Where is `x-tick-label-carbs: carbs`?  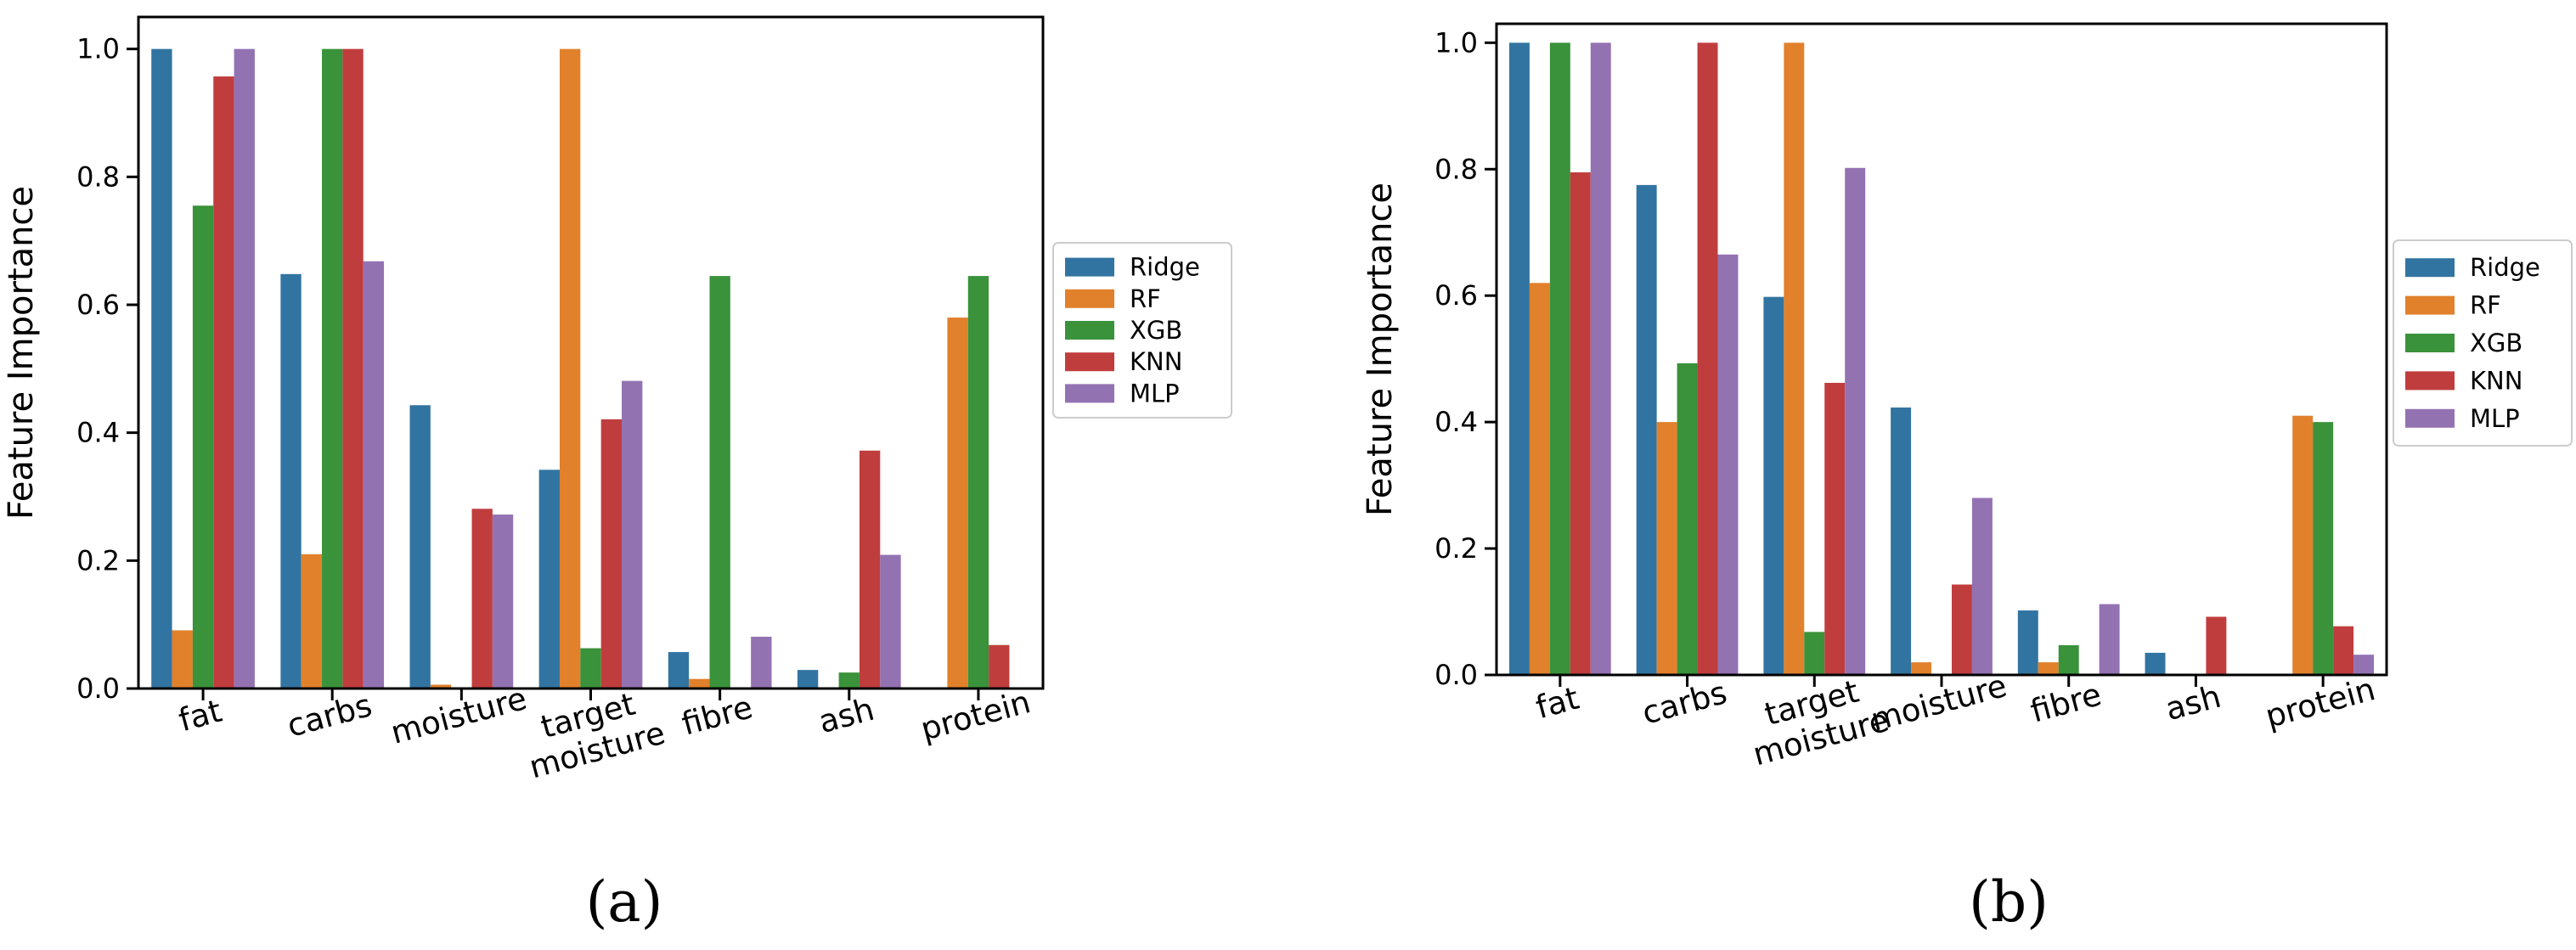 x-tick-label-carbs: carbs is located at coordinates (1684, 703).